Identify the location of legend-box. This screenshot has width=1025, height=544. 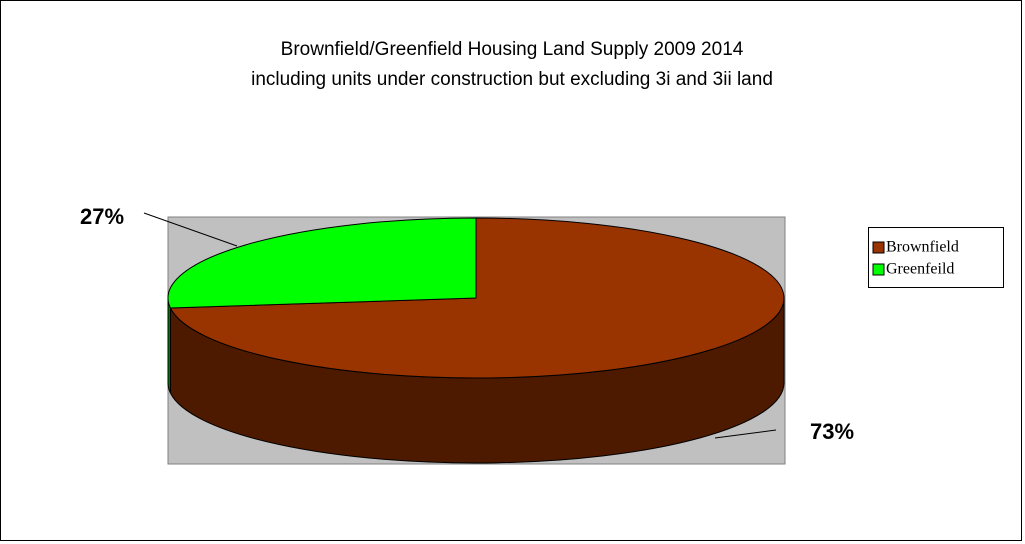
(936, 257).